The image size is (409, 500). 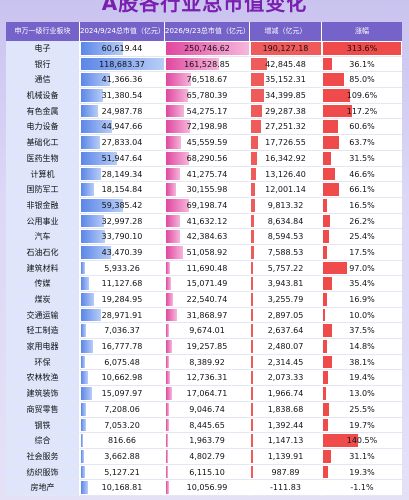 What do you see at coordinates (42, 488) in the screenshot?
I see `cell-text: 房地产` at bounding box center [42, 488].